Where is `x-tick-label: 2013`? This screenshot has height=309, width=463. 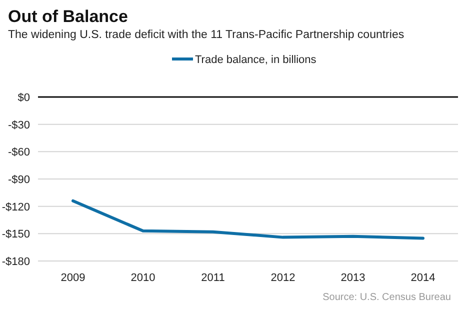 x-tick-label: 2013 is located at coordinates (353, 278).